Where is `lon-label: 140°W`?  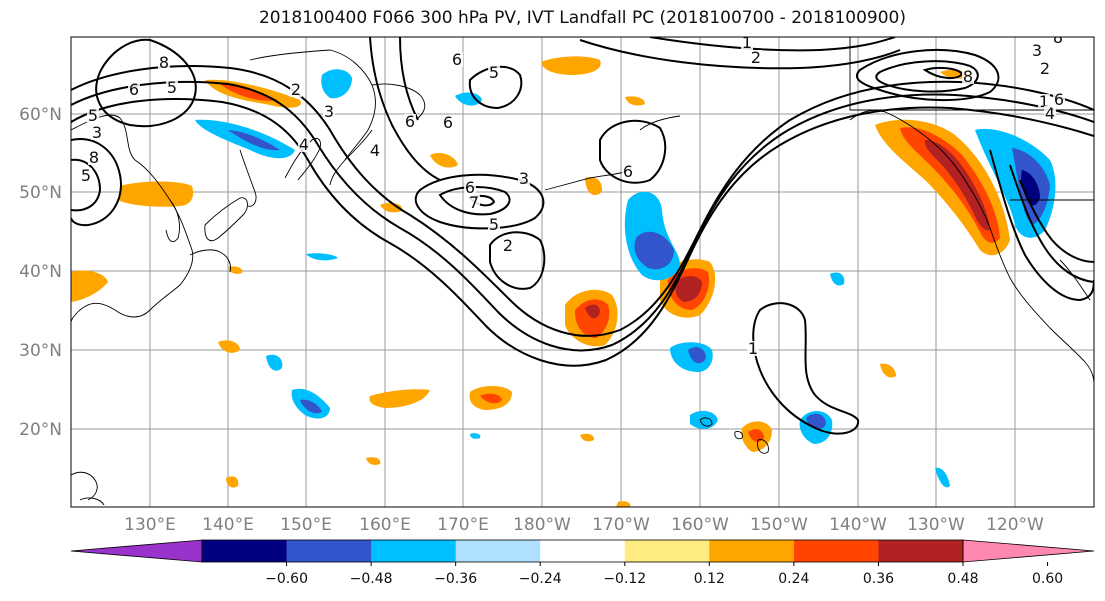
lon-label: 140°W is located at coordinates (858, 525).